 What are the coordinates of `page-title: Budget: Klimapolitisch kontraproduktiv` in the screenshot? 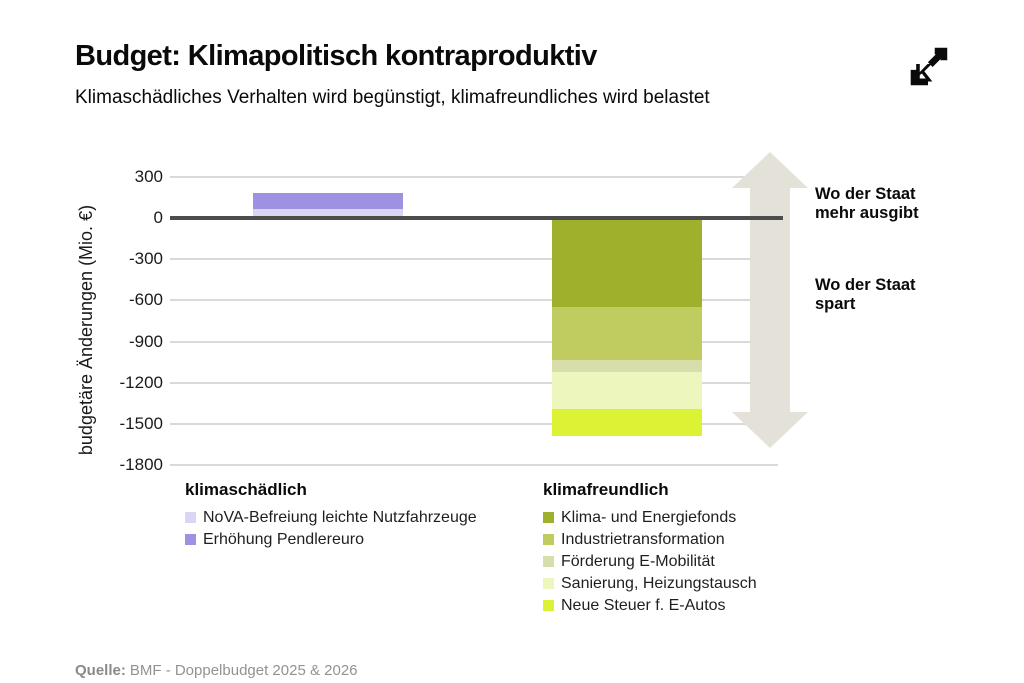 It's located at (336, 56).